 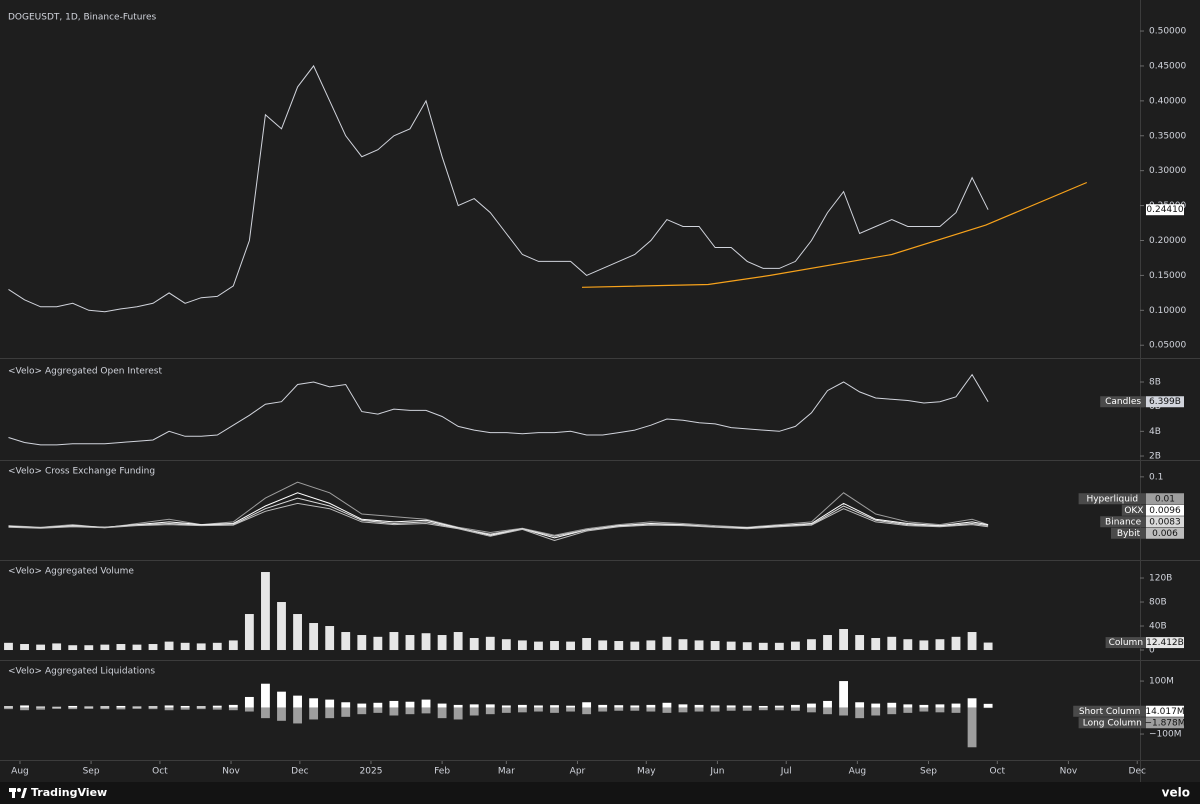 What do you see at coordinates (81, 672) in the screenshot?
I see `pane-title: <Velo> Aggregated Liquidations` at bounding box center [81, 672].